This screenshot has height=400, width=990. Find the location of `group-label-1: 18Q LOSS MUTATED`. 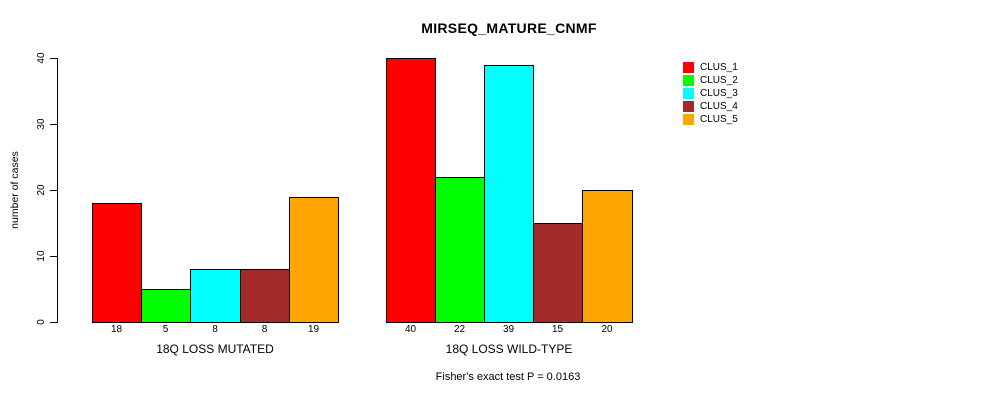

group-label-1: 18Q LOSS MUTATED is located at coordinates (215, 349).